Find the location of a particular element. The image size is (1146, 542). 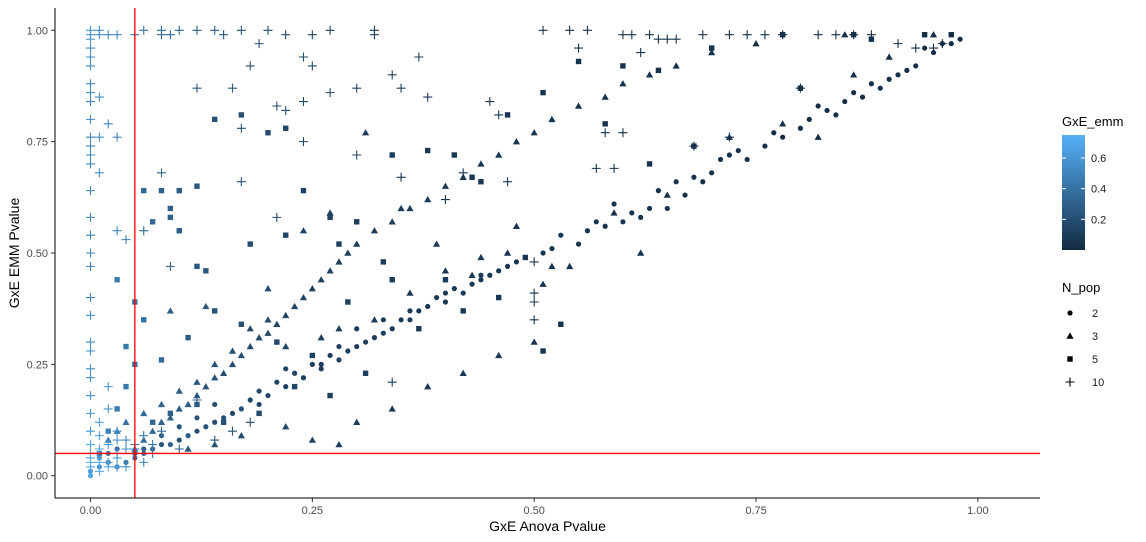

shape-legend-label: 10 is located at coordinates (1098, 383).